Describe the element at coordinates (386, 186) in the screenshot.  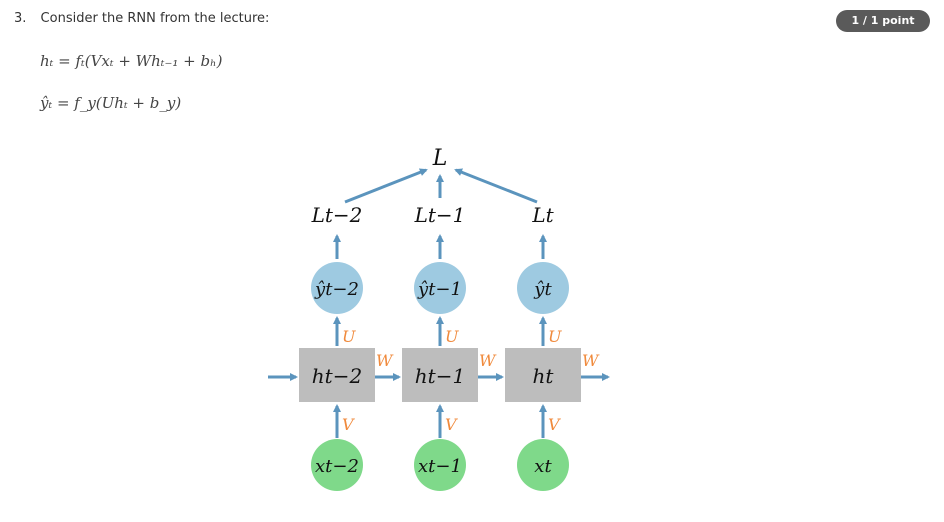
I see `arrow-loss-0-to-total` at that location.